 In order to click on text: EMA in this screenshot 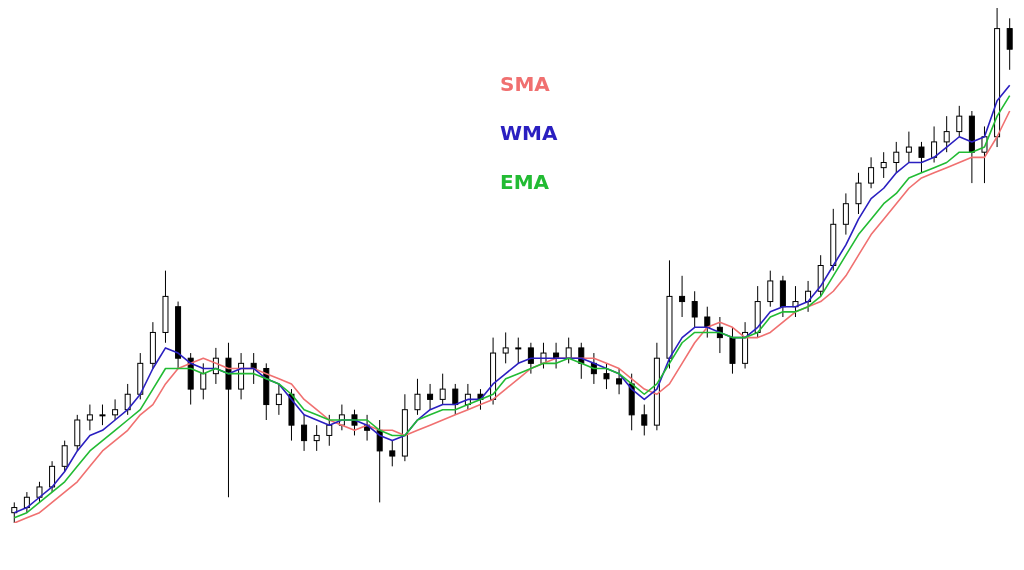, I will do `click(525, 183)`.